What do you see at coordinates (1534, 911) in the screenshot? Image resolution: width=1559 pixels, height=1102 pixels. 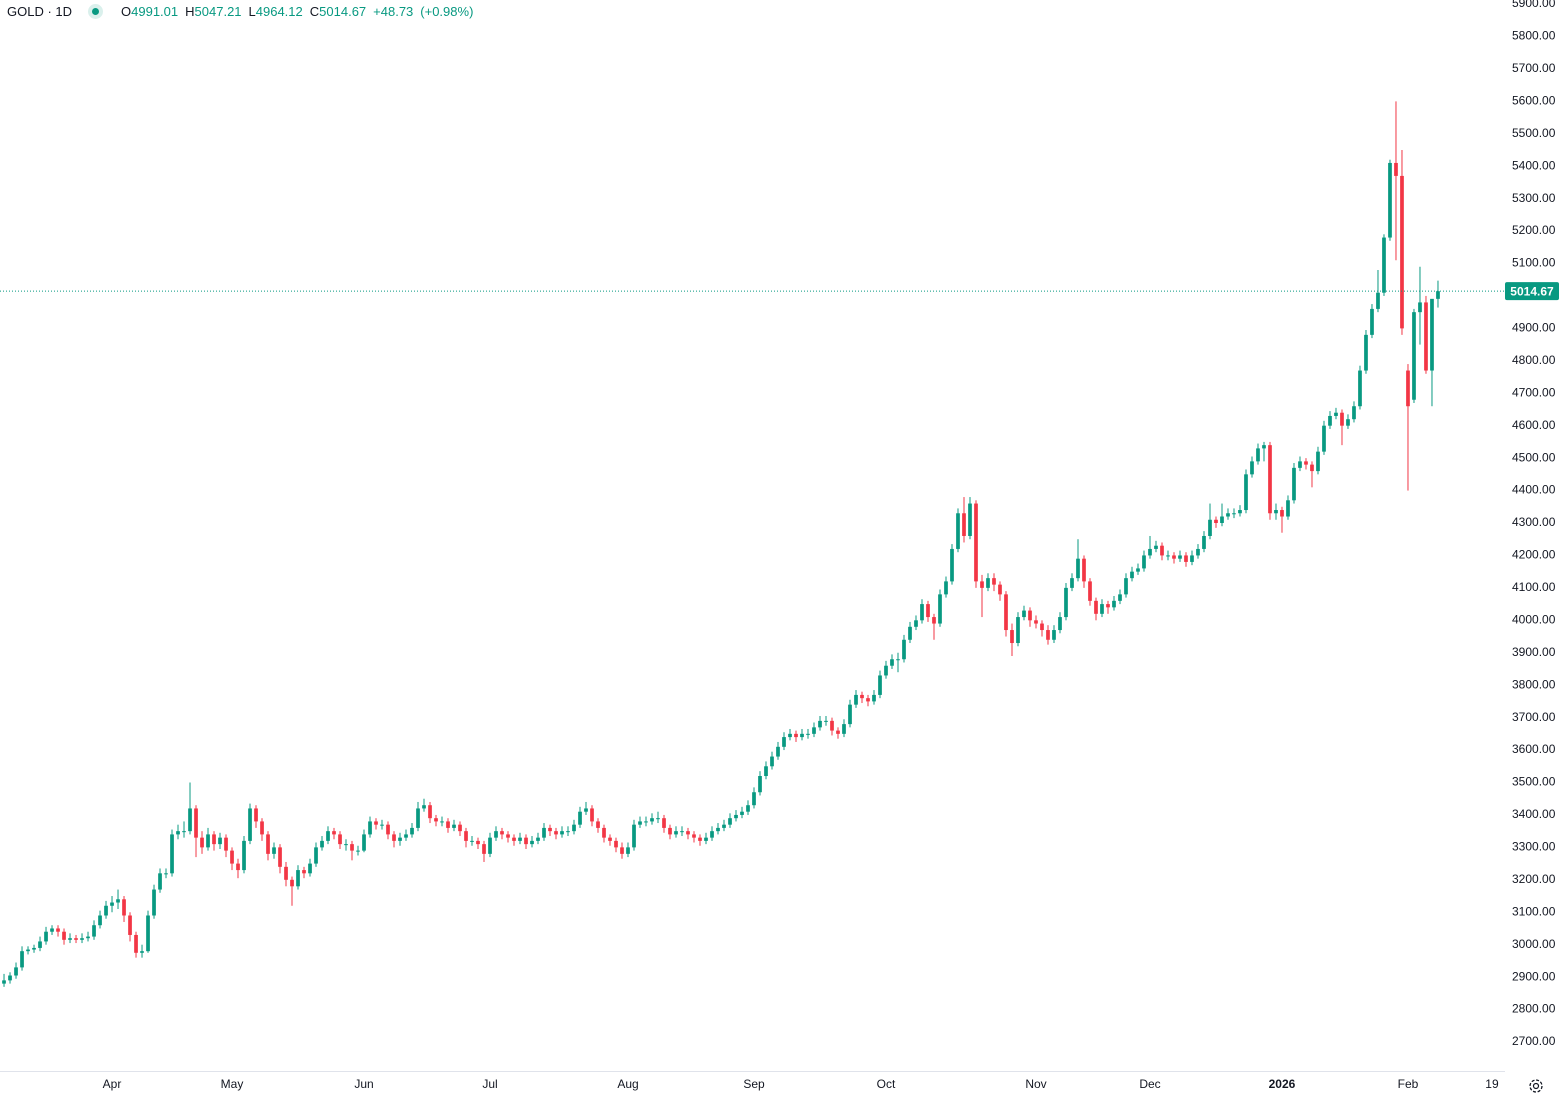 I see `y-tick-label: 3100.00` at bounding box center [1534, 911].